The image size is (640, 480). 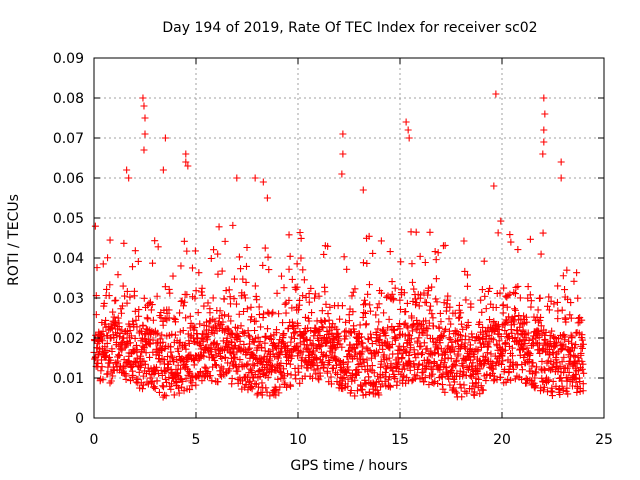 What do you see at coordinates (68, 139) in the screenshot?
I see `y-tick-label: 0.07` at bounding box center [68, 139].